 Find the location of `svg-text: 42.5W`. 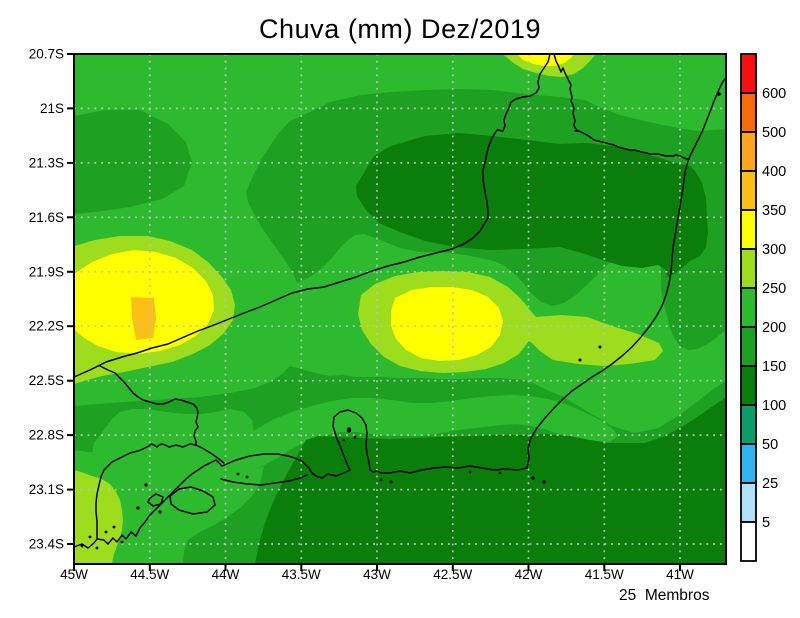

svg-text: 42.5W is located at coordinates (452, 574).